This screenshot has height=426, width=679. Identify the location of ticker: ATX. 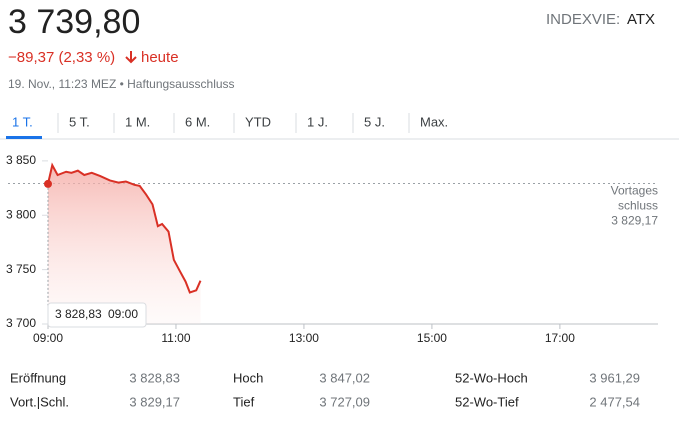
(641, 19).